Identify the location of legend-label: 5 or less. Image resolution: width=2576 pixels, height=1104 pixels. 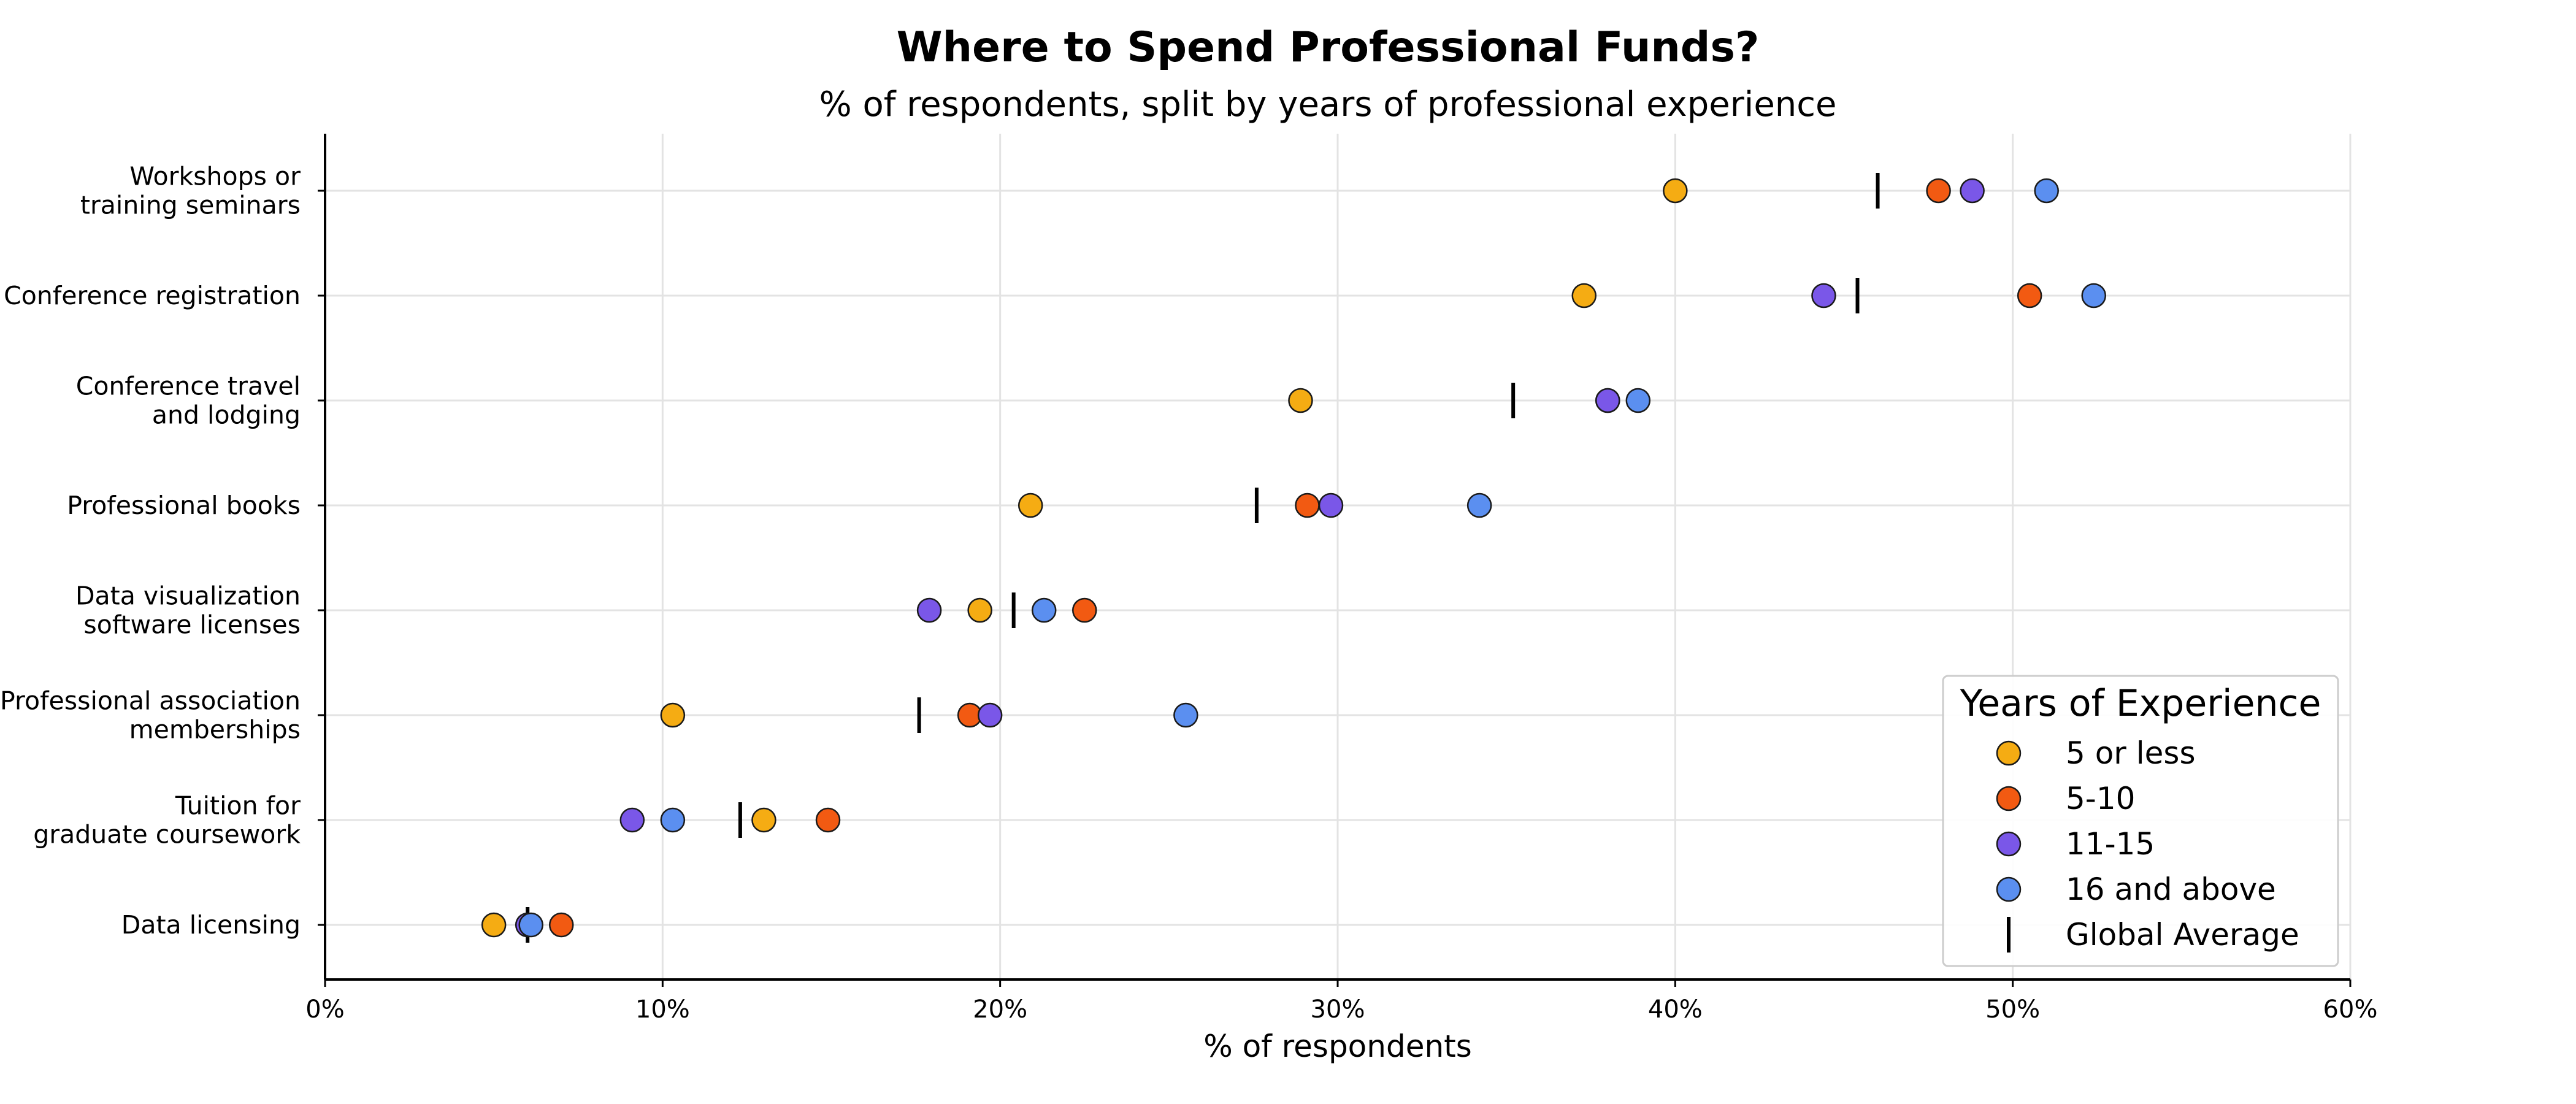
(2131, 753).